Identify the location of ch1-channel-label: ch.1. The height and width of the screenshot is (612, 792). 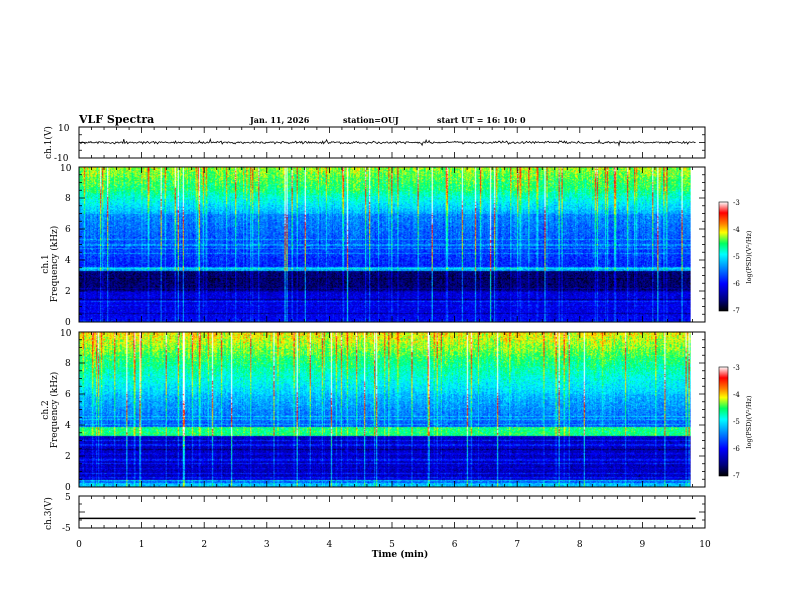
(46, 263).